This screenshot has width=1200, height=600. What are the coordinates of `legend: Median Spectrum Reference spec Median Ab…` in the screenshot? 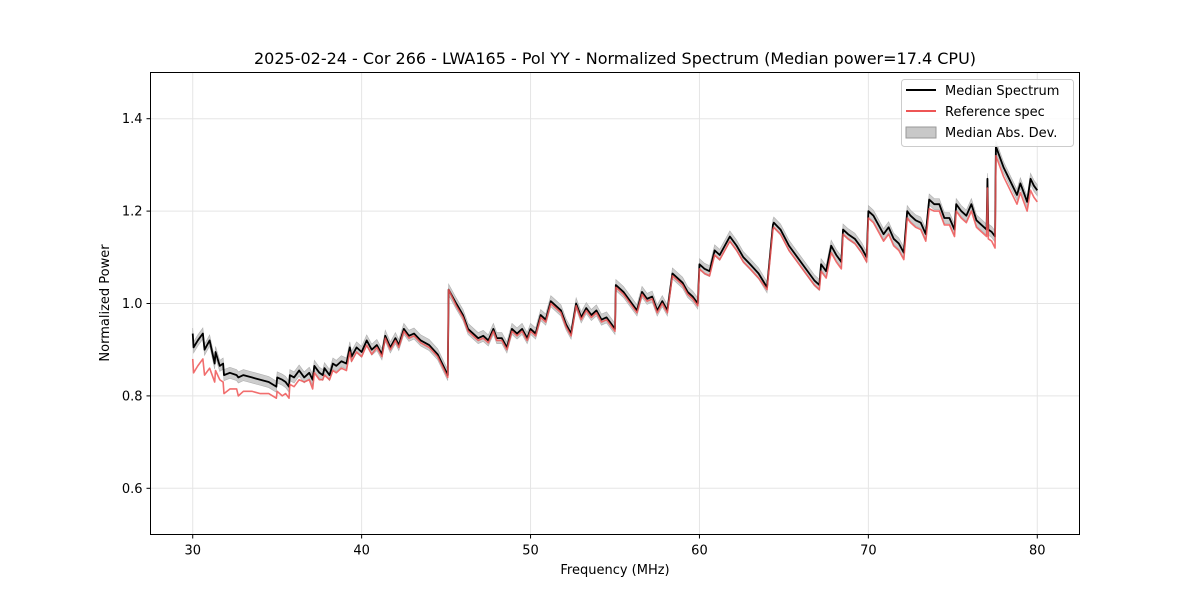 It's located at (987, 113).